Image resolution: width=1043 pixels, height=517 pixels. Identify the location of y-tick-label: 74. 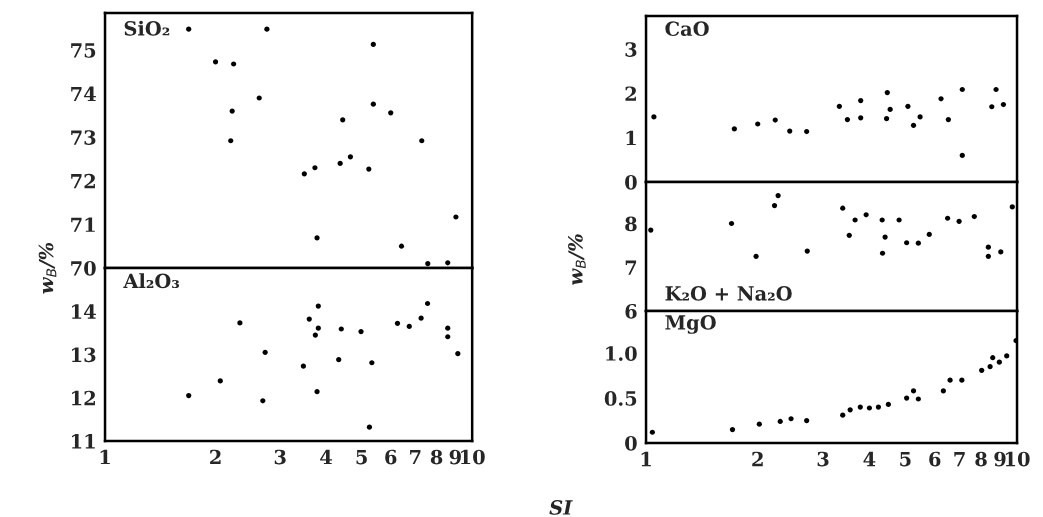
(83, 94).